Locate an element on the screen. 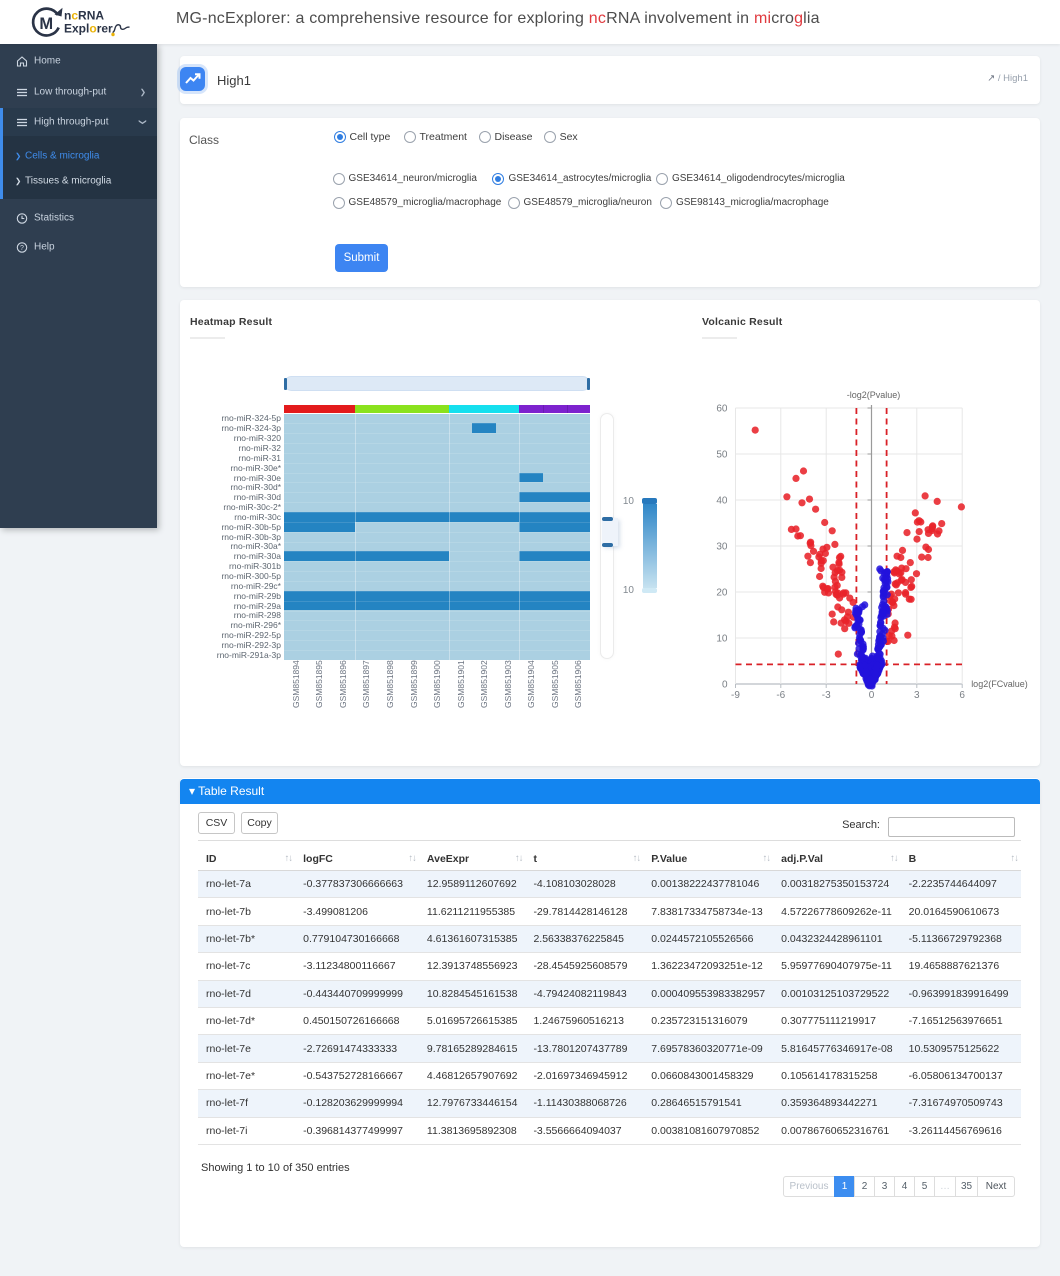 The width and height of the screenshot is (1060, 1276). svg-text: 50 is located at coordinates (722, 455).